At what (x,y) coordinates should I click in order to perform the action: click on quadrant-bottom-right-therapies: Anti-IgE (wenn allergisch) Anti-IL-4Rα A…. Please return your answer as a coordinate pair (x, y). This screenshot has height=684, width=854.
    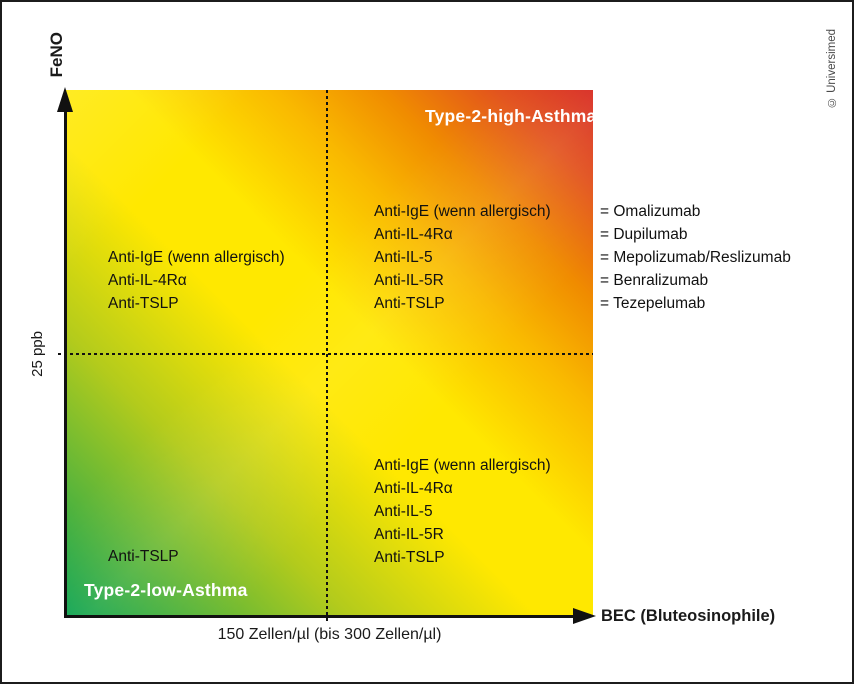
    Looking at the image, I should click on (462, 511).